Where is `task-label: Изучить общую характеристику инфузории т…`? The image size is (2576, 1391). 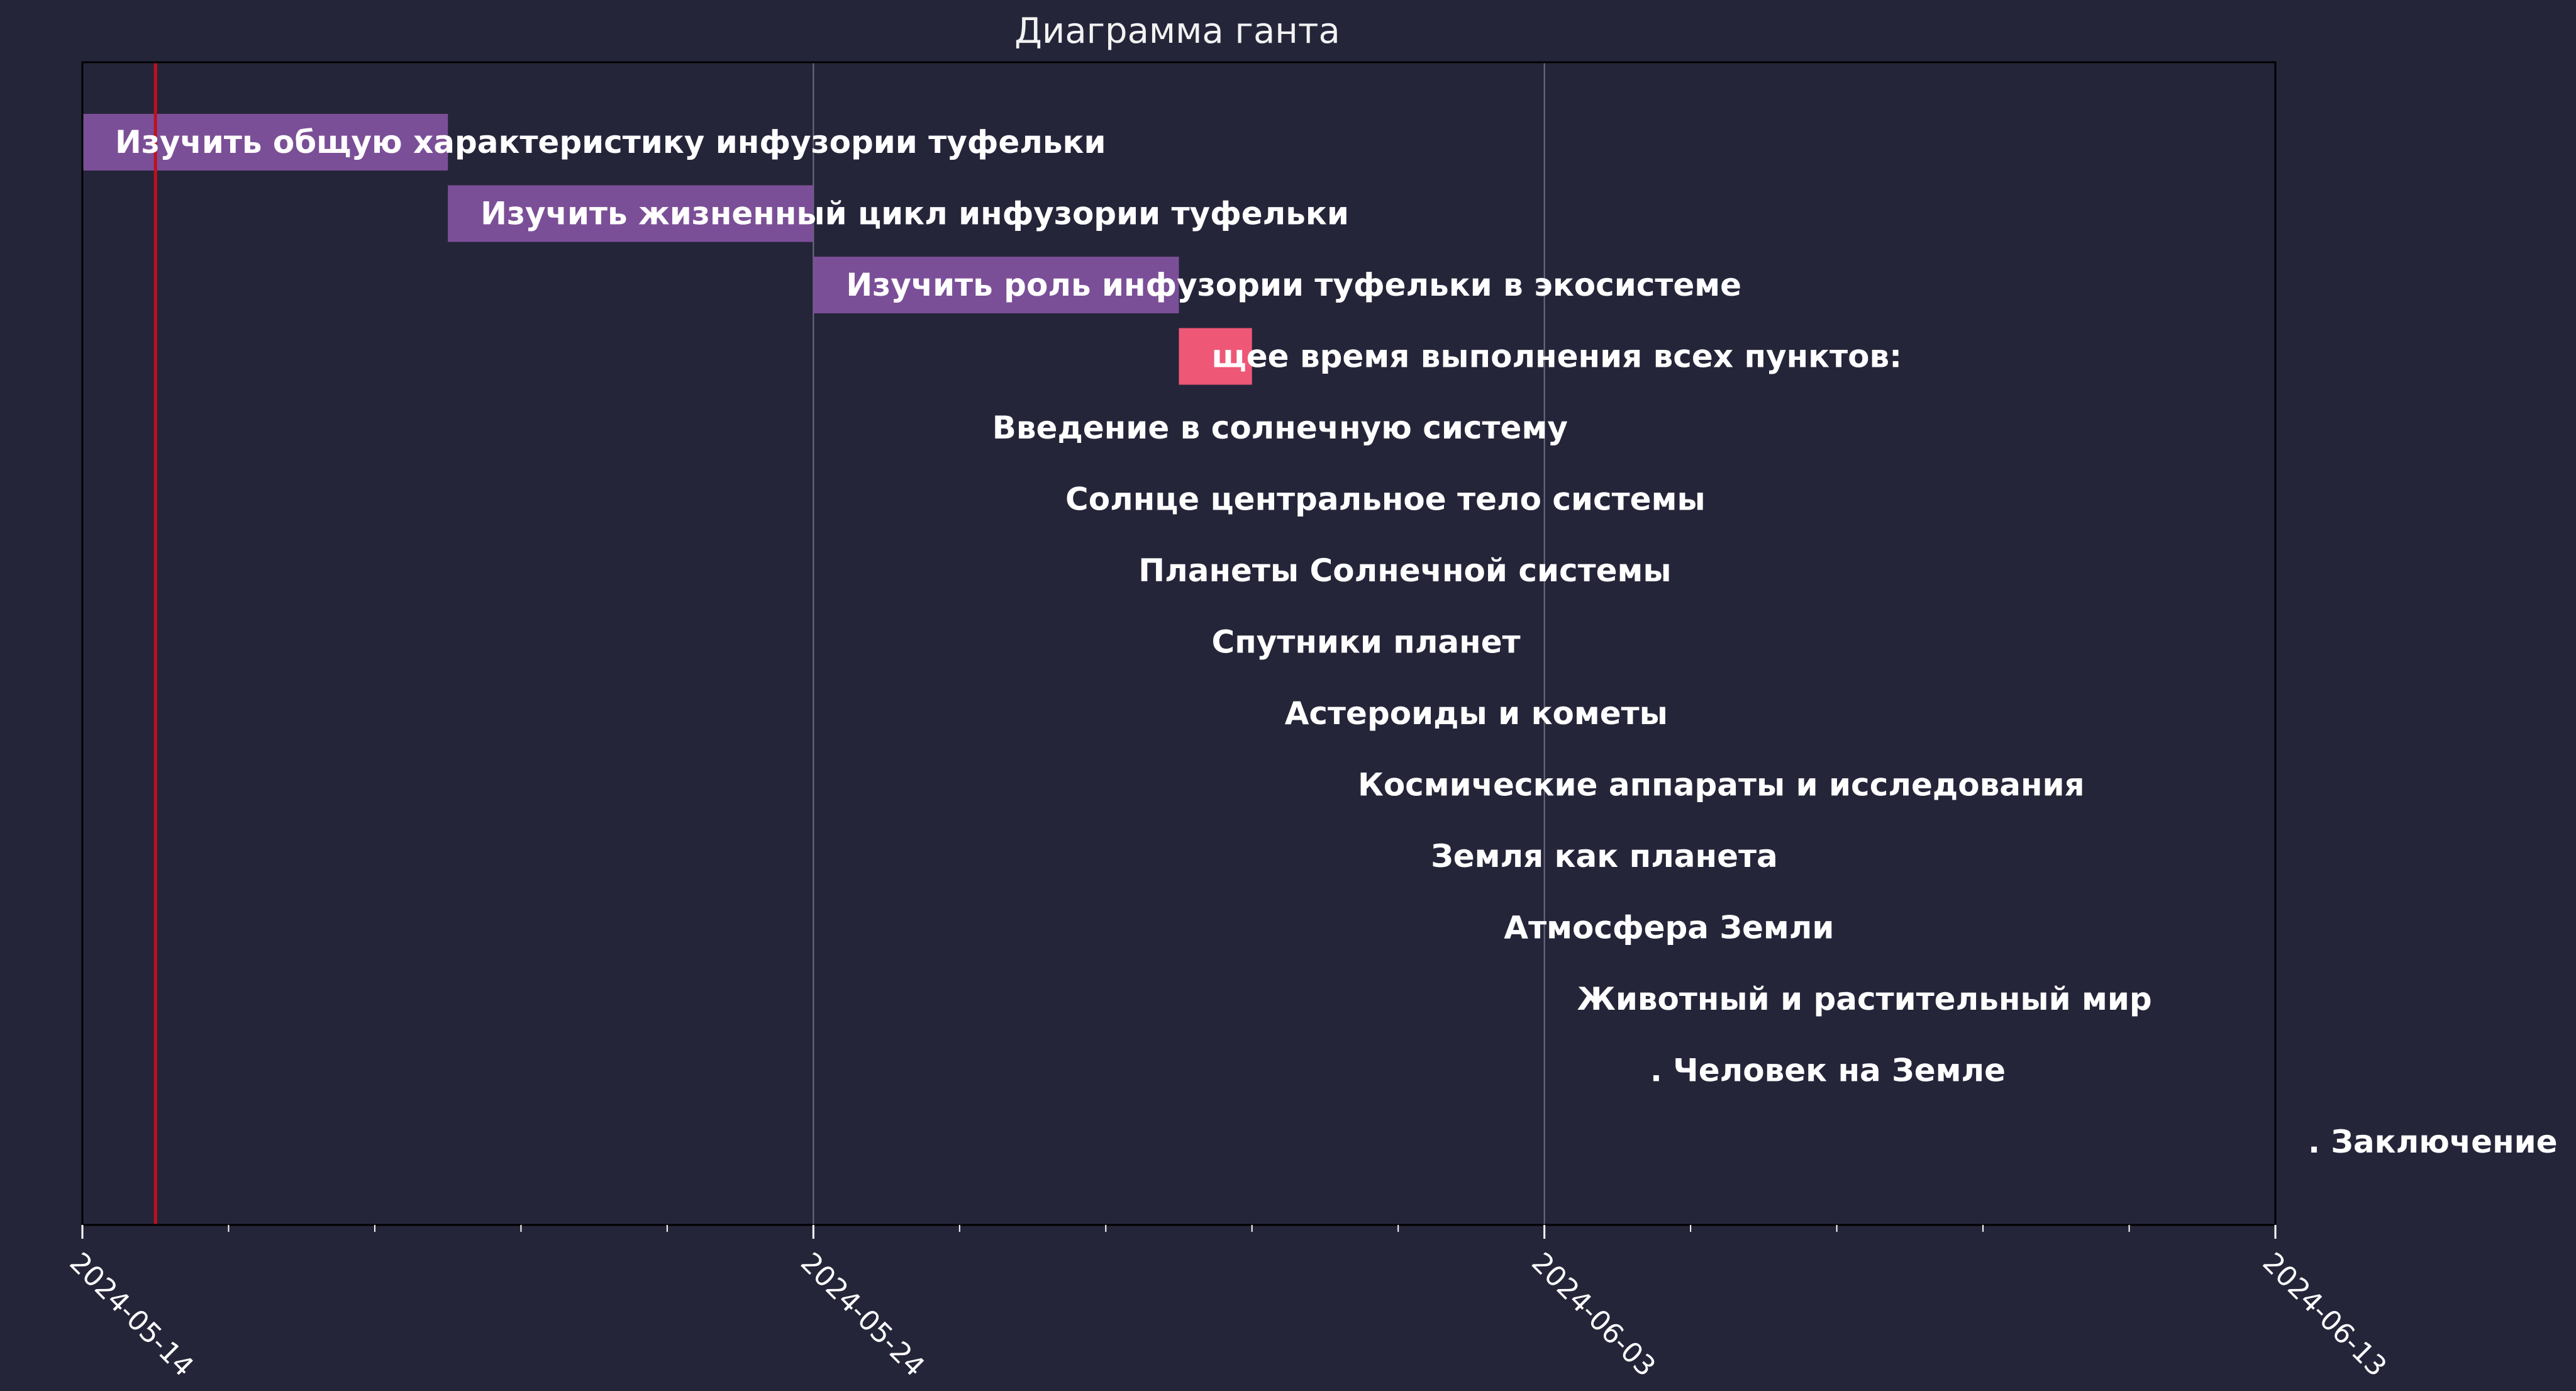 task-label: Изучить общую характеристику инфузории т… is located at coordinates (610, 142).